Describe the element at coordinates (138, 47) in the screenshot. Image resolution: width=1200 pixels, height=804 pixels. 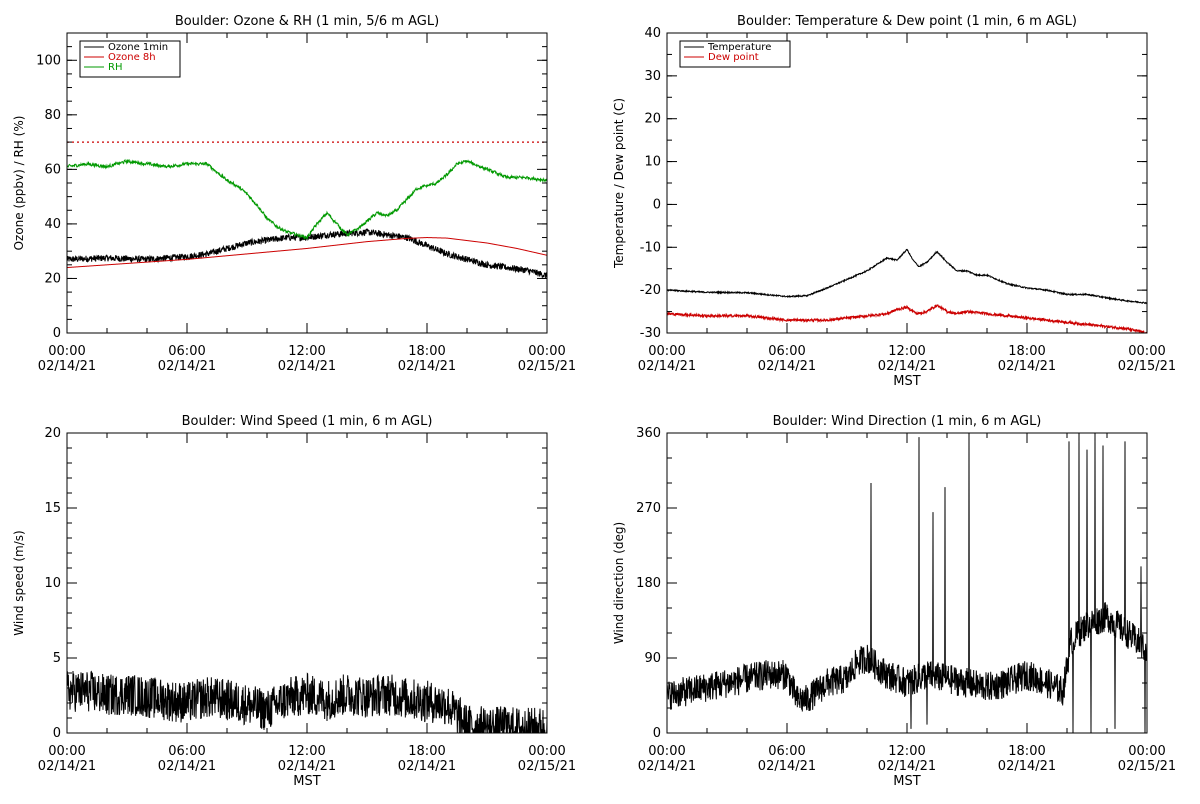
I see `legend-entry: Ozone 1min` at that location.